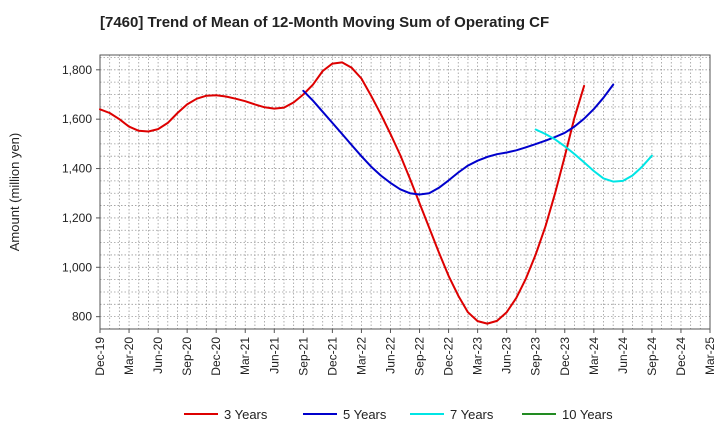  What do you see at coordinates (478, 356) in the screenshot?
I see `x-tick-label: Mar-23` at bounding box center [478, 356].